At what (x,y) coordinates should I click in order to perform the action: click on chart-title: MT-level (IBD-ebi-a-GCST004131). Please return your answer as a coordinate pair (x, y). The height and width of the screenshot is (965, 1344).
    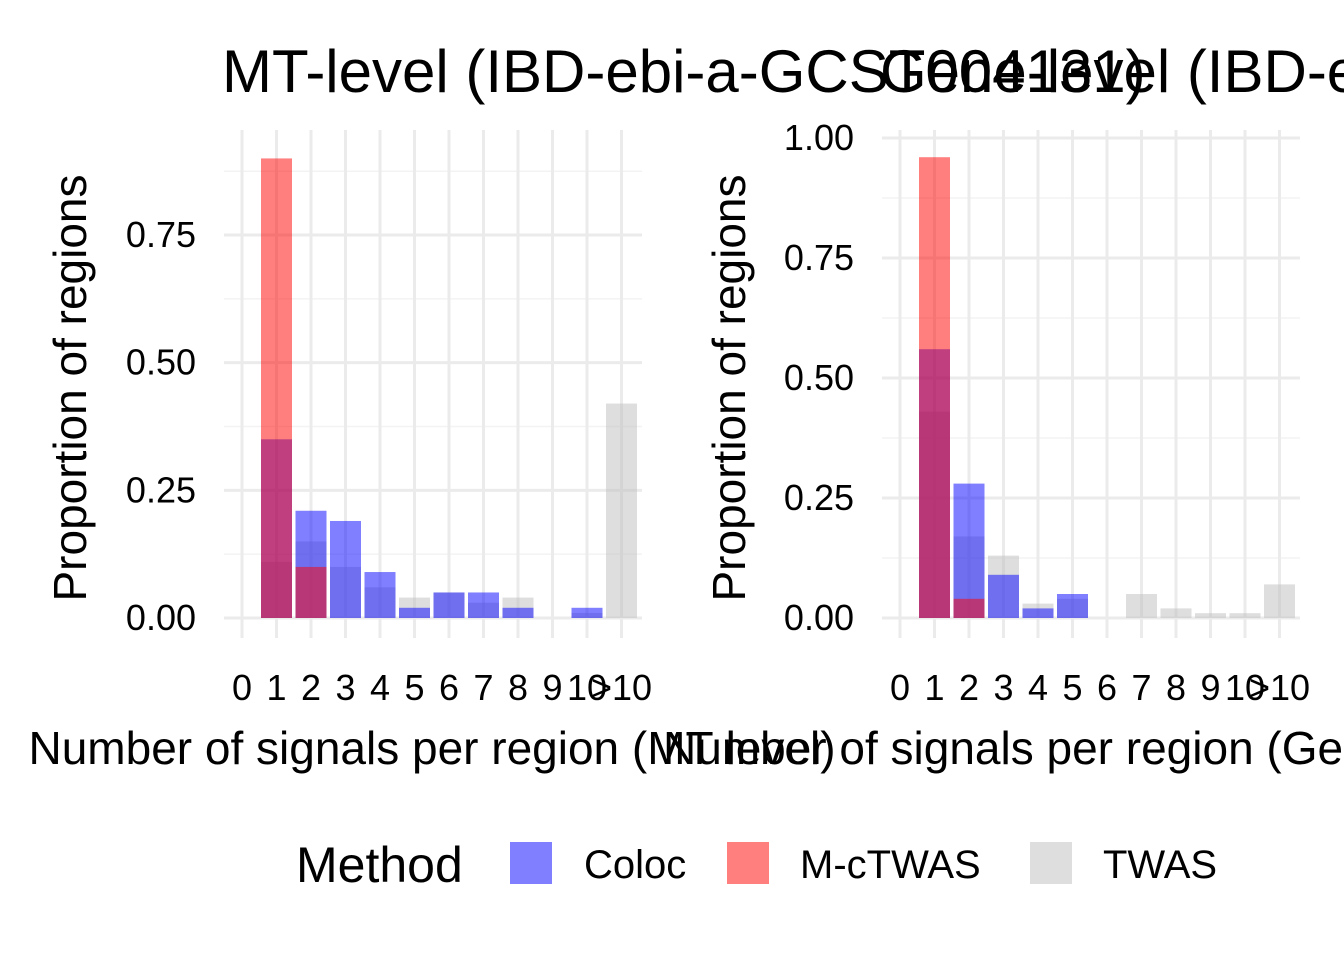
    Looking at the image, I should click on (684, 71).